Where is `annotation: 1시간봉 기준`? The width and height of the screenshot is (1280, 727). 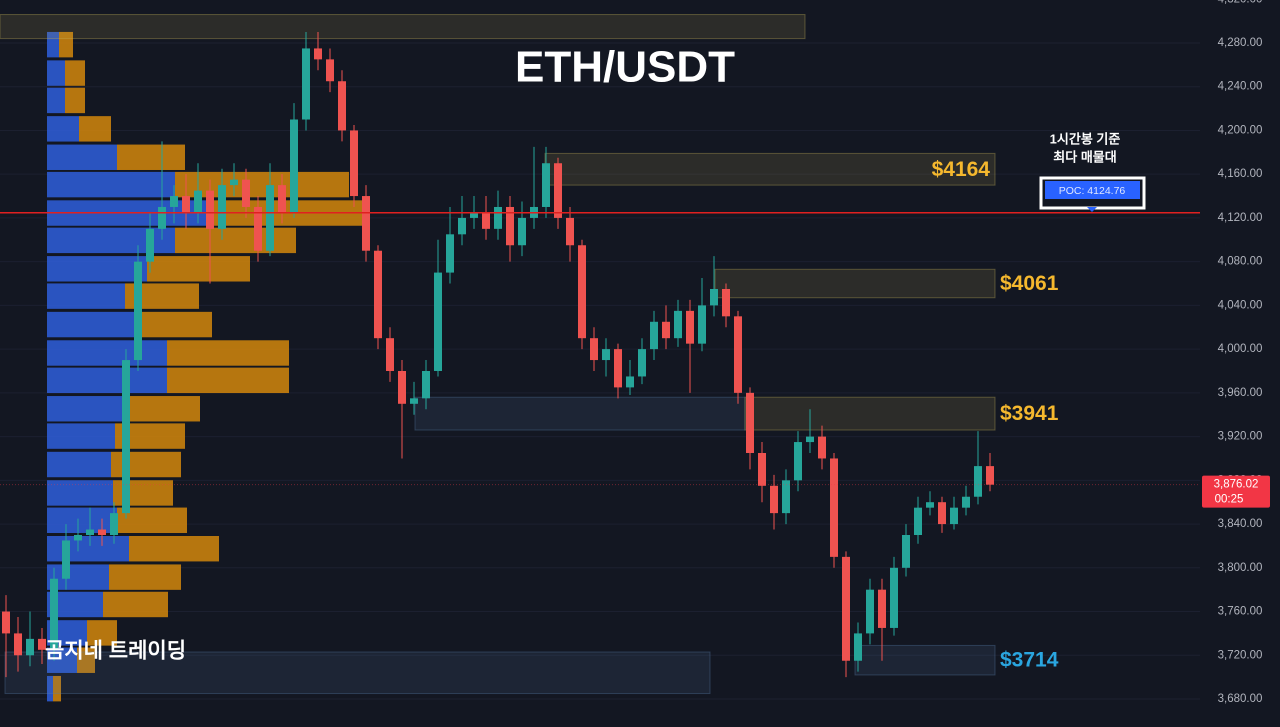 annotation: 1시간봉 기준 is located at coordinates (1085, 138).